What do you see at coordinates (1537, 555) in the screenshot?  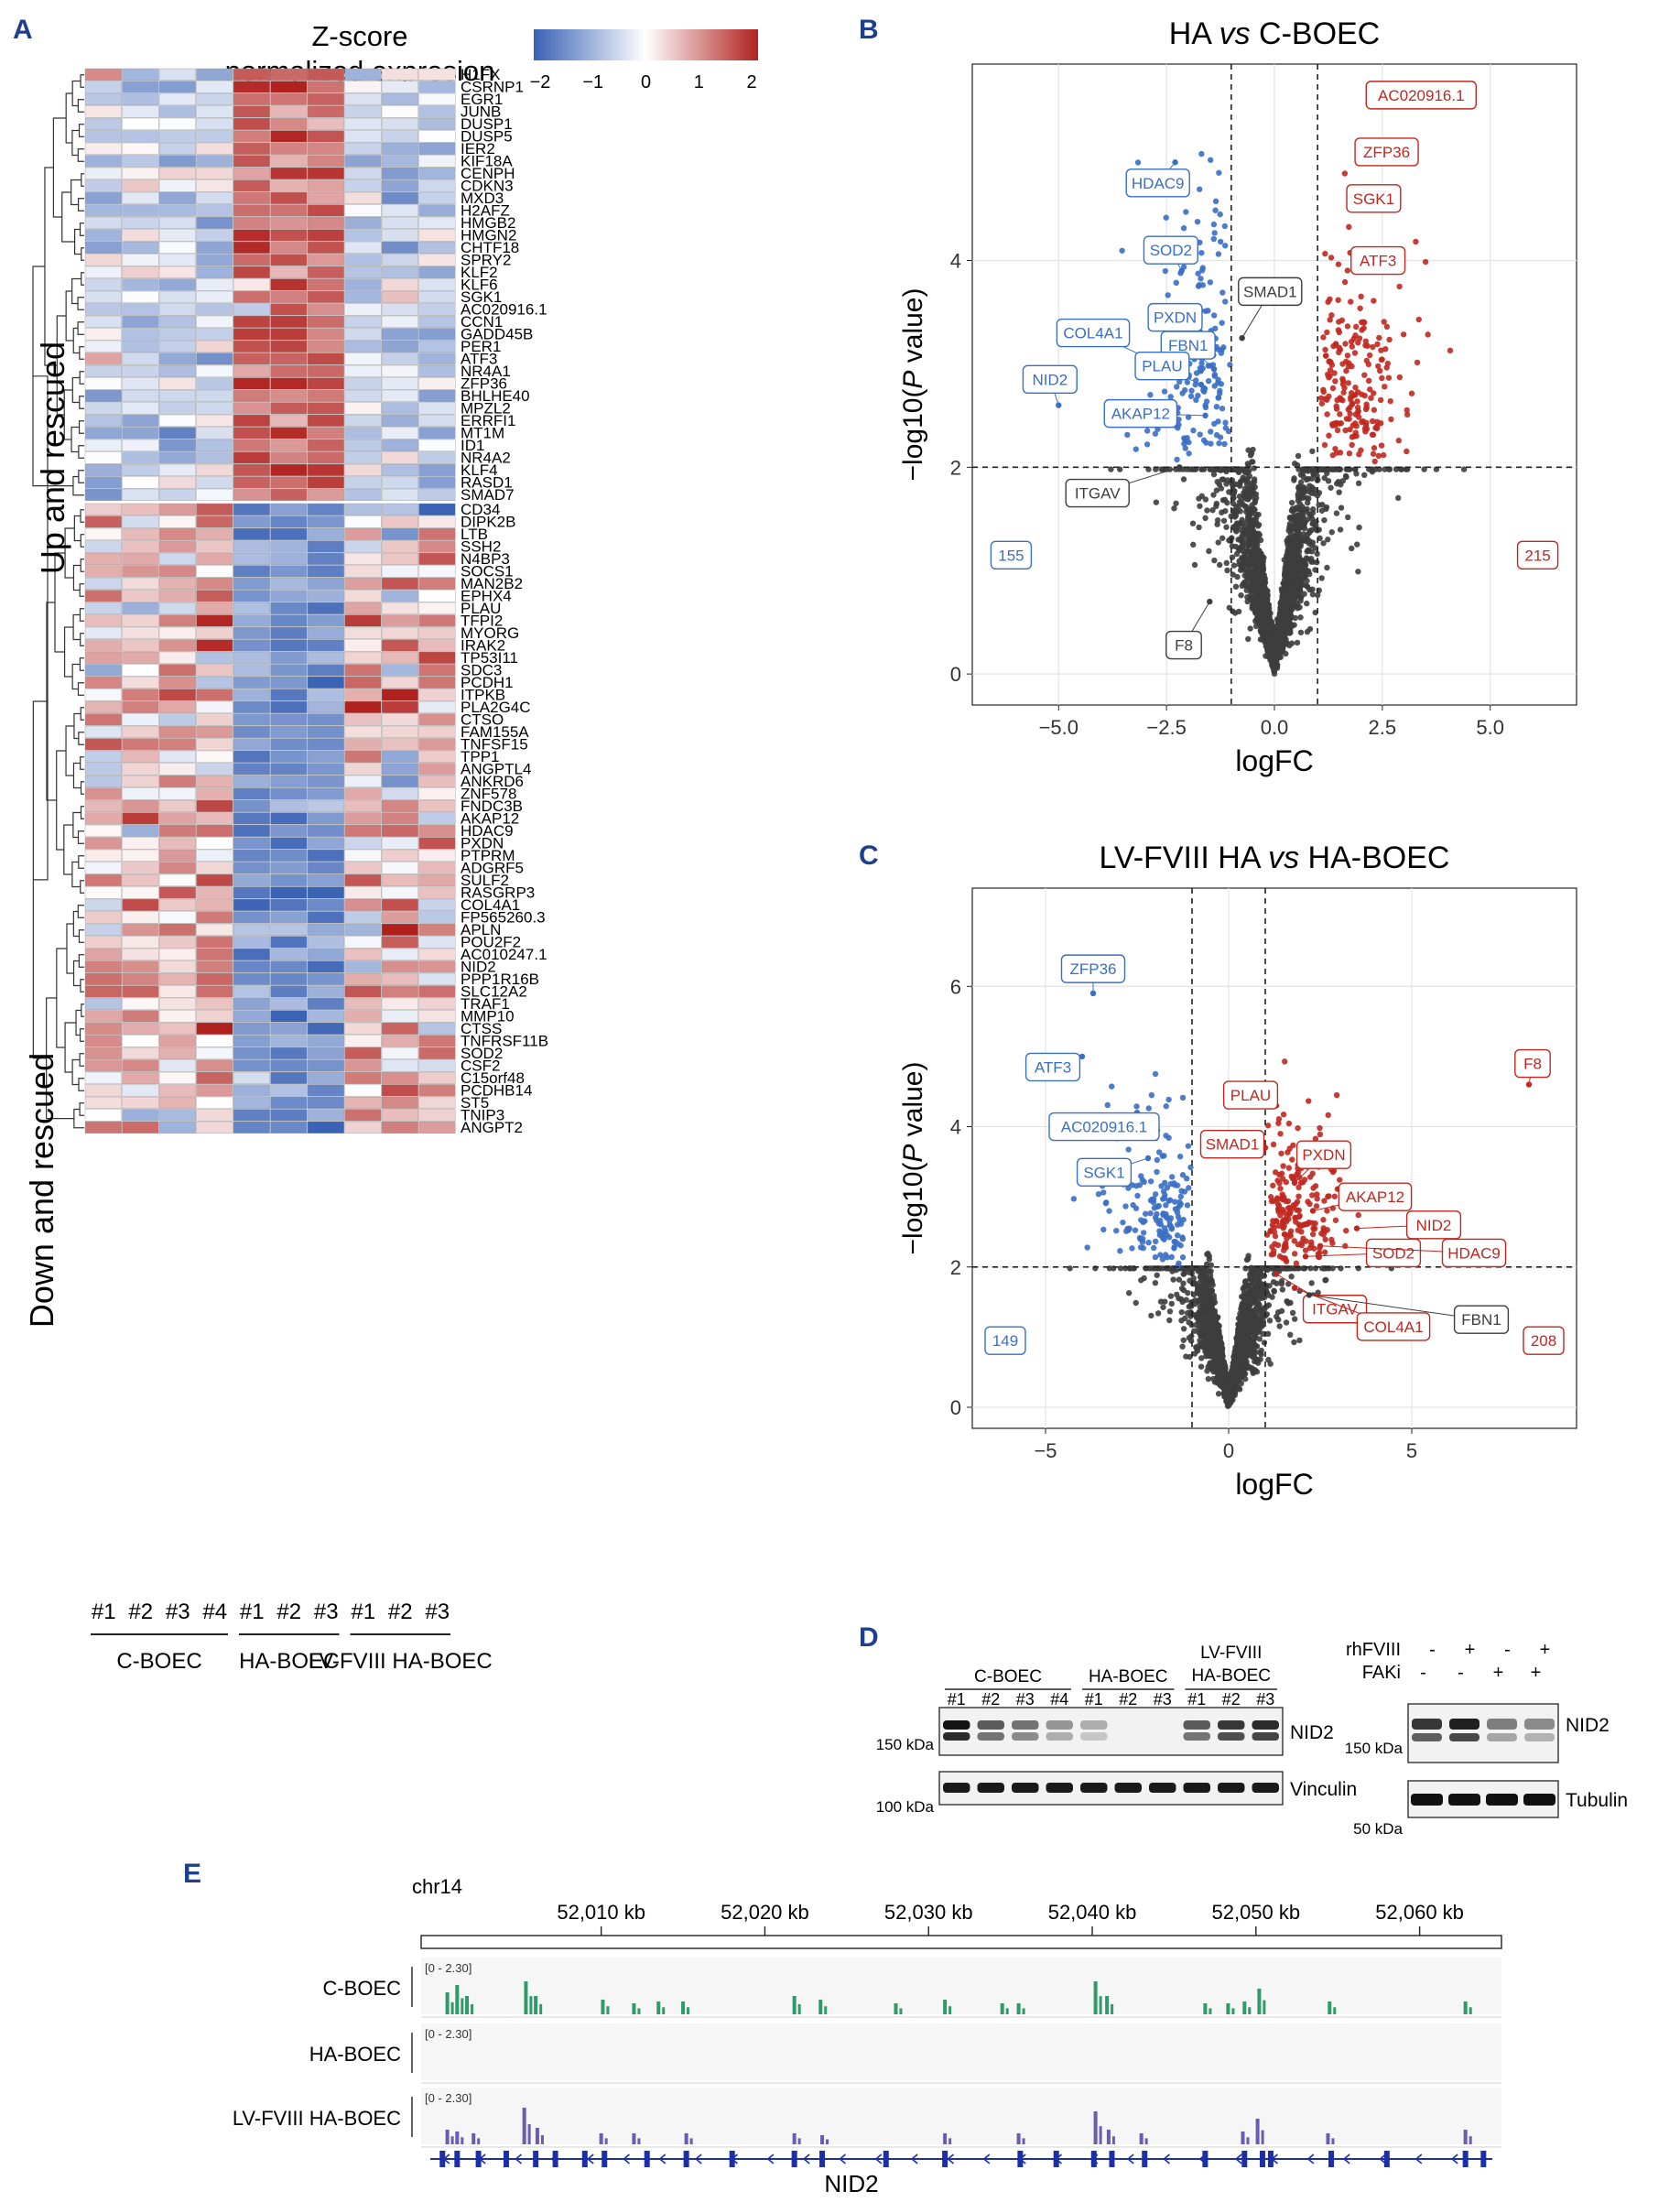 I see `count-up-box` at bounding box center [1537, 555].